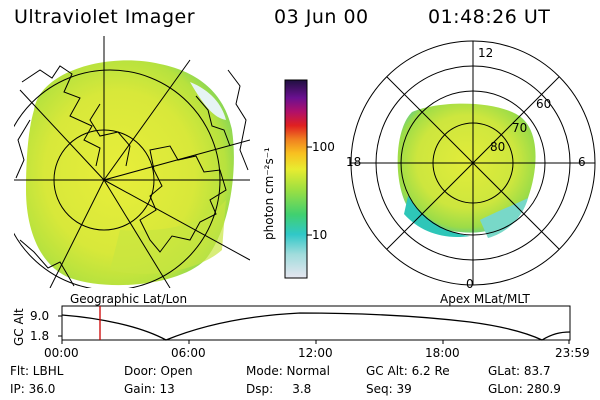  What do you see at coordinates (315, 353) in the screenshot?
I see `altitude-xtick-label: 12:00` at bounding box center [315, 353].